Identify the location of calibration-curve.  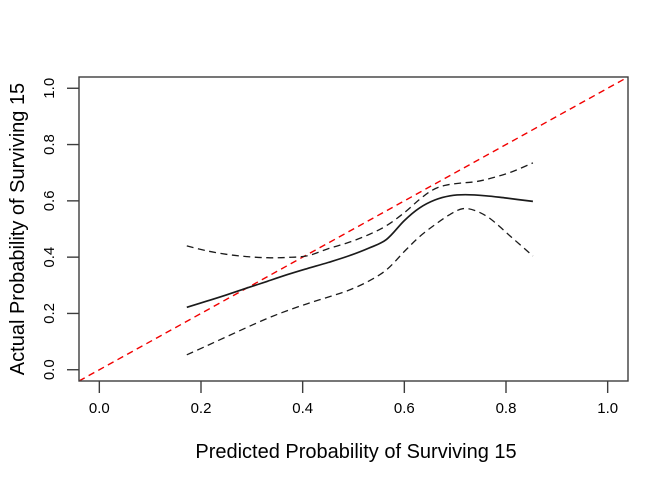
(359, 251).